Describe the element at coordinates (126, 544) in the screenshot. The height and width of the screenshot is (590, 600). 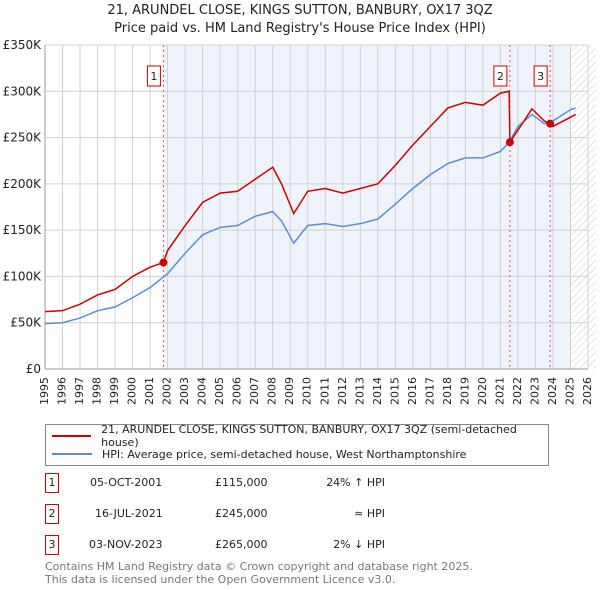
I see `sale-date: 03-NOV-2023` at that location.